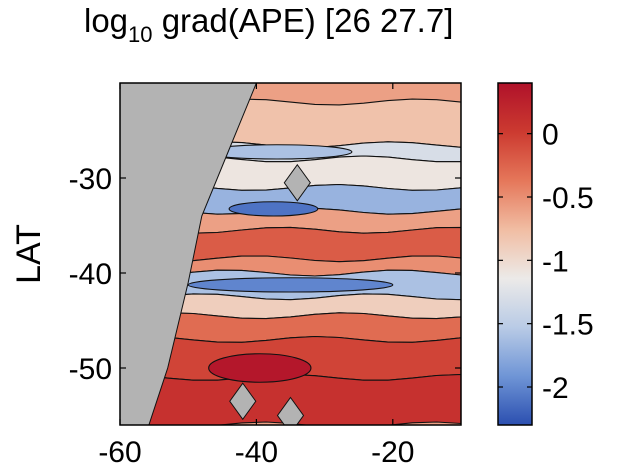 The image size is (632, 468). I want to click on x-tick-label: -40, so click(256, 452).